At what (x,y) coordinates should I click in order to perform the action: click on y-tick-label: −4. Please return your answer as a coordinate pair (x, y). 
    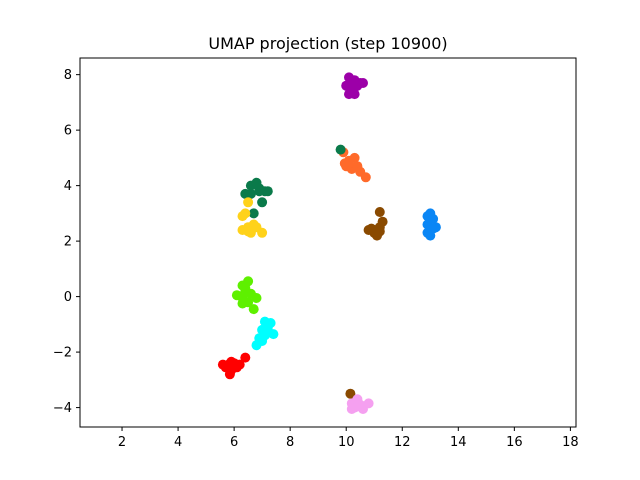
    Looking at the image, I should click on (62, 408).